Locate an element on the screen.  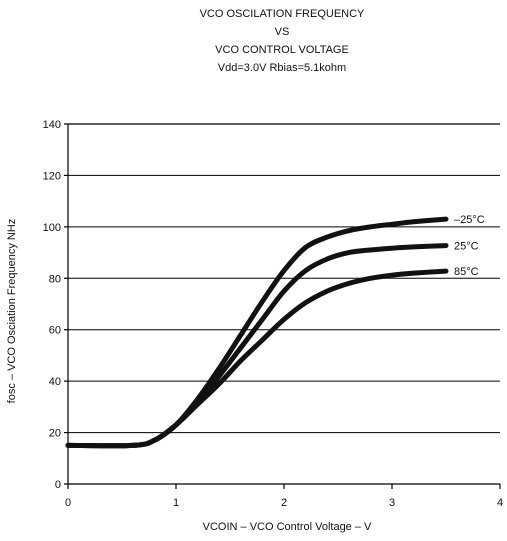
x-tick-label: 0 is located at coordinates (68, 503).